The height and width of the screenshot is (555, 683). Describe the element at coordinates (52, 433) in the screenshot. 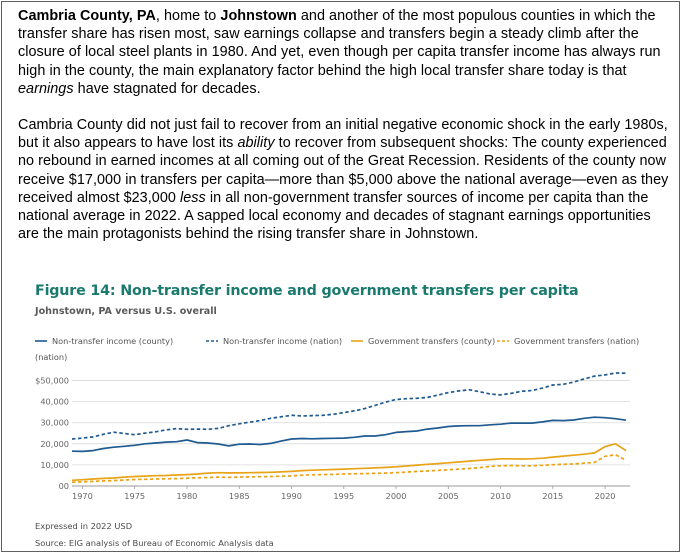

I see `y-axis: 00 10,000 20,000 30,000 40,000 $50,000` at that location.